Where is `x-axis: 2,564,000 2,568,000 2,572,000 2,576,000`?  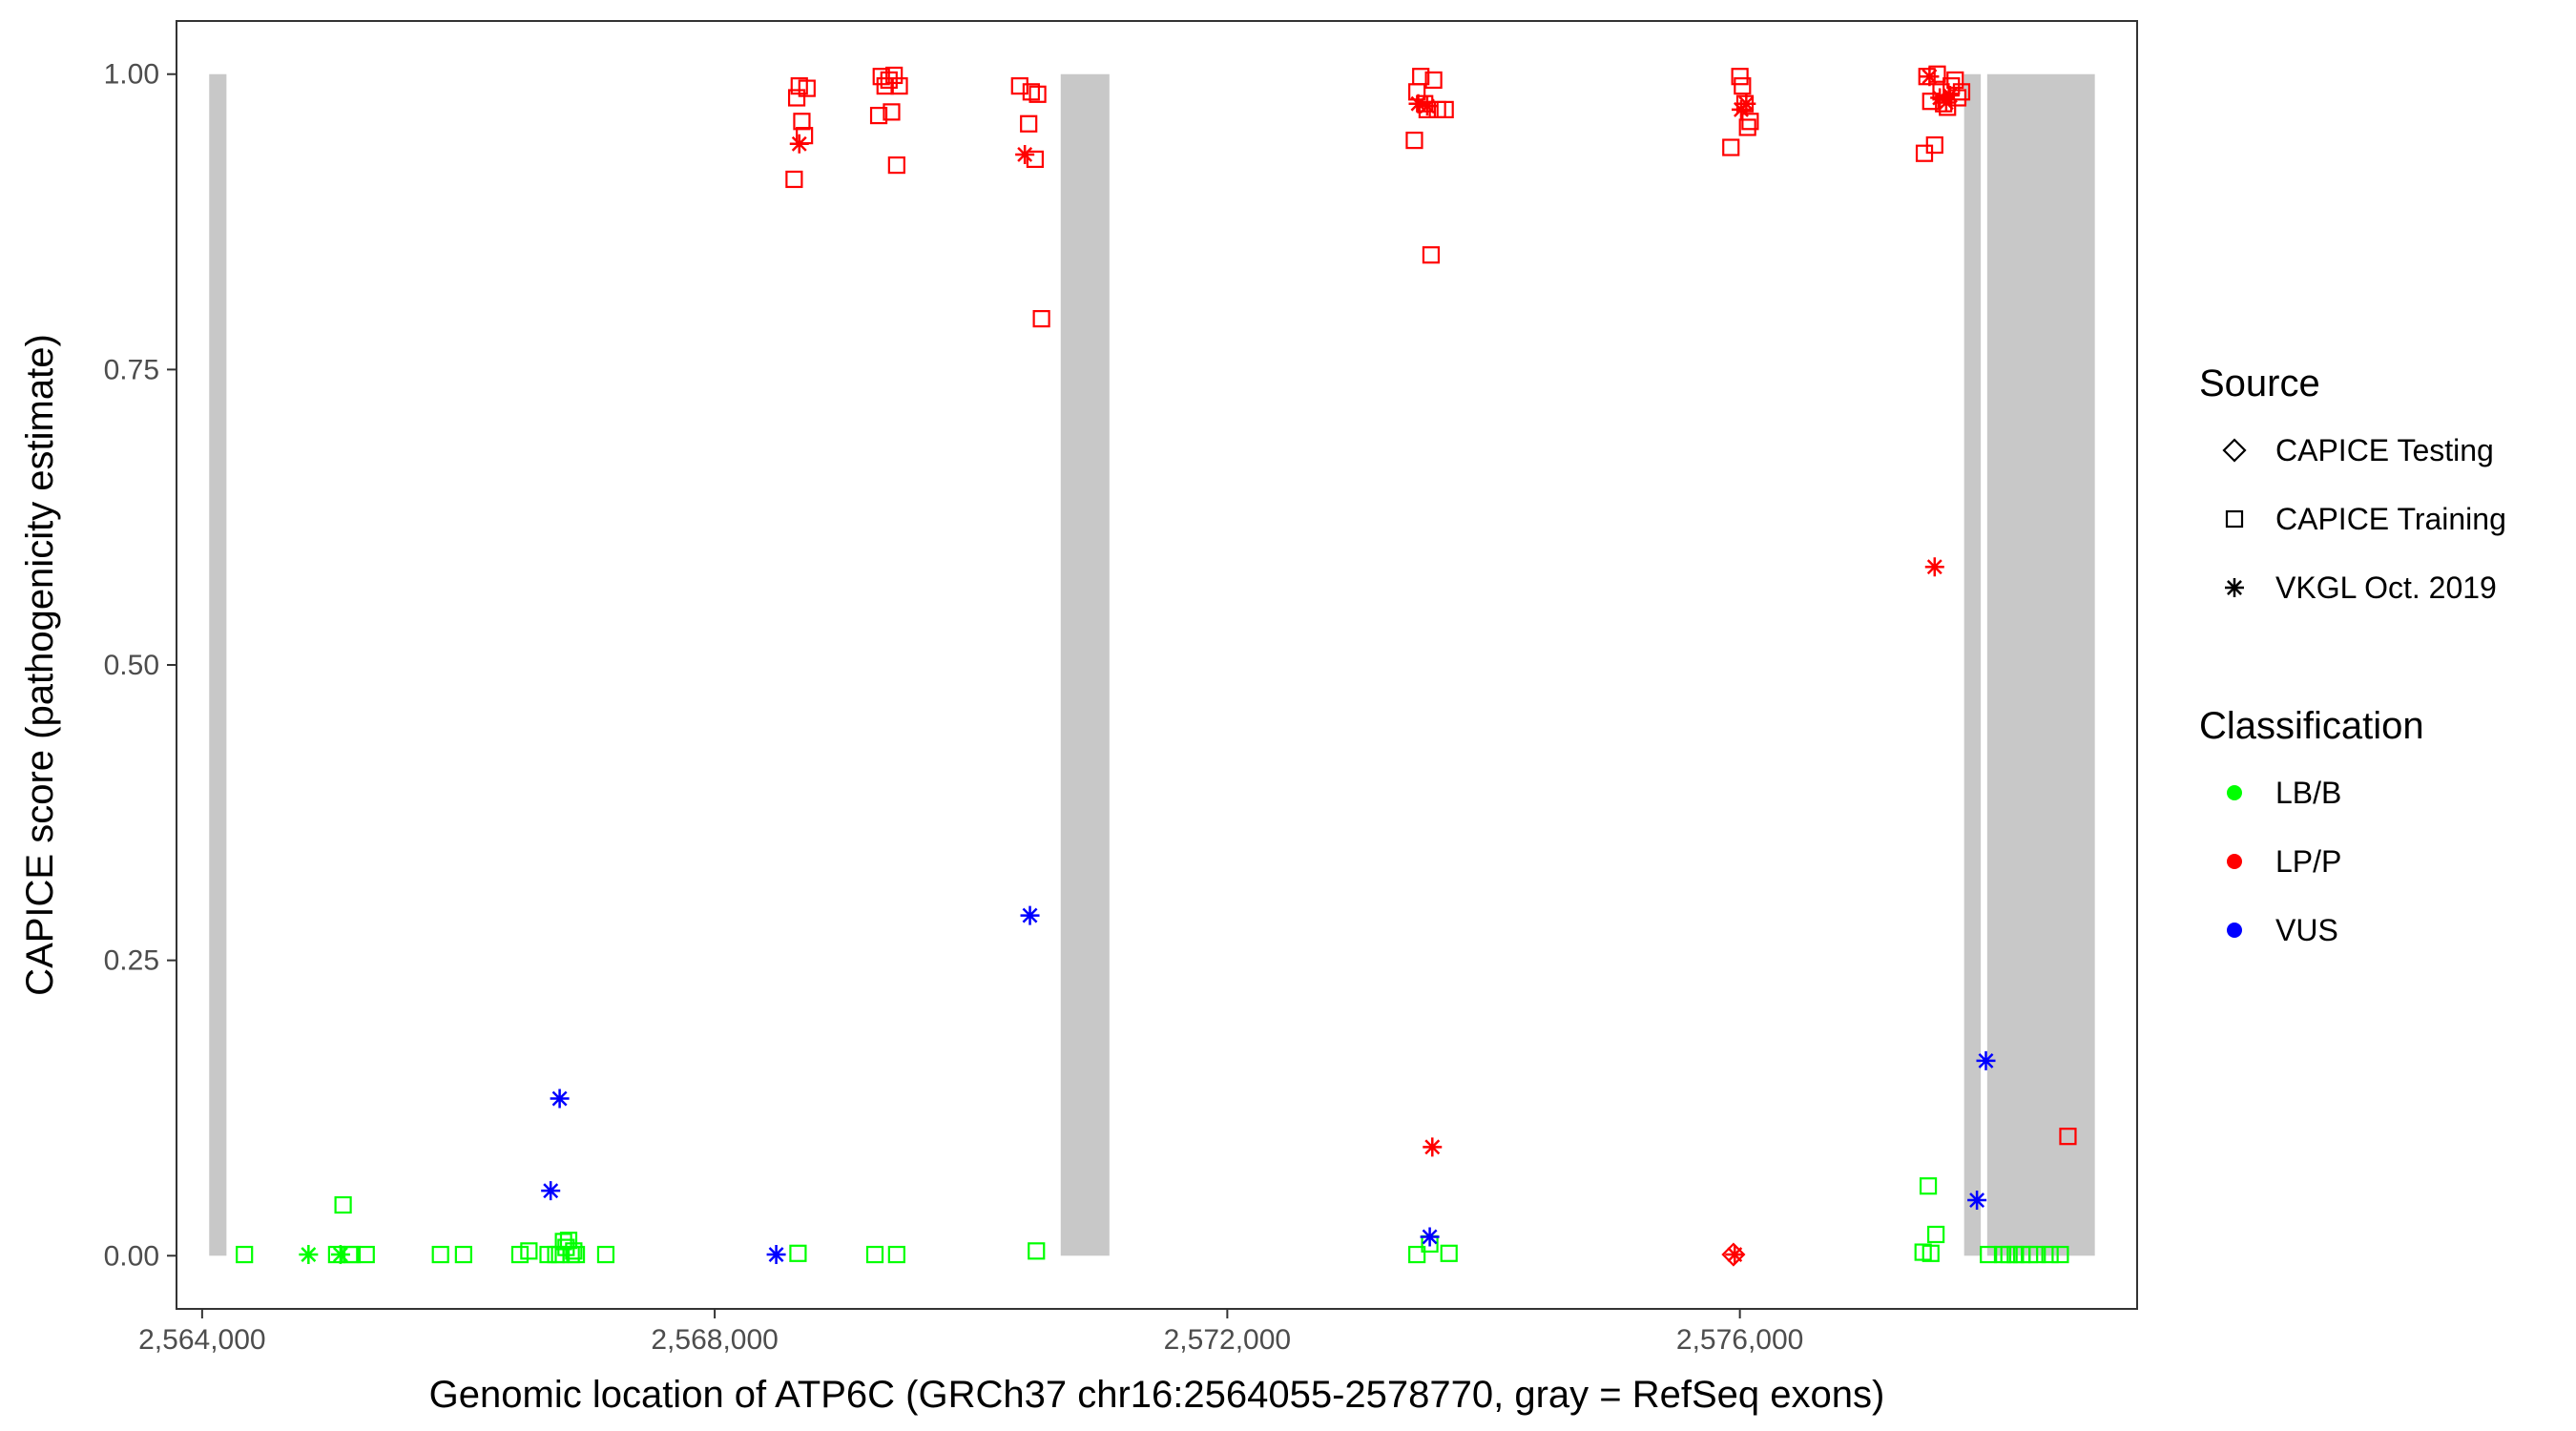 x-axis: 2,564,000 2,568,000 2,572,000 2,576,000 is located at coordinates (970, 1332).